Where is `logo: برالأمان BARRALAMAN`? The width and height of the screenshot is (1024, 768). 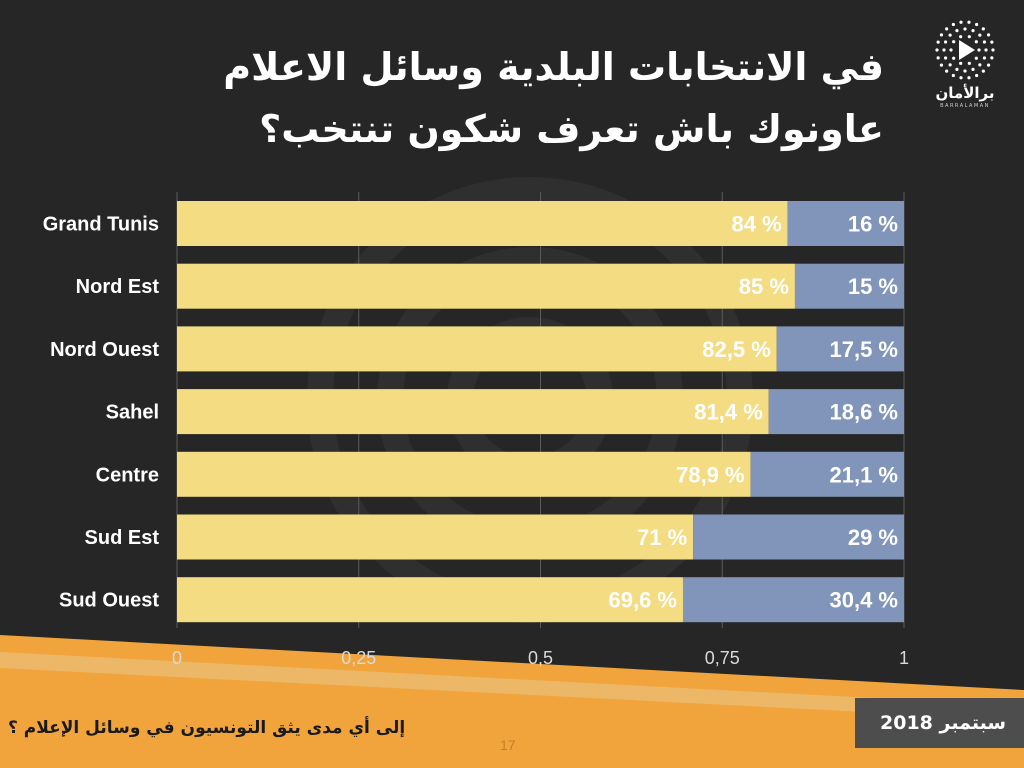 logo: برالأمان BARRALAMAN is located at coordinates (965, 66).